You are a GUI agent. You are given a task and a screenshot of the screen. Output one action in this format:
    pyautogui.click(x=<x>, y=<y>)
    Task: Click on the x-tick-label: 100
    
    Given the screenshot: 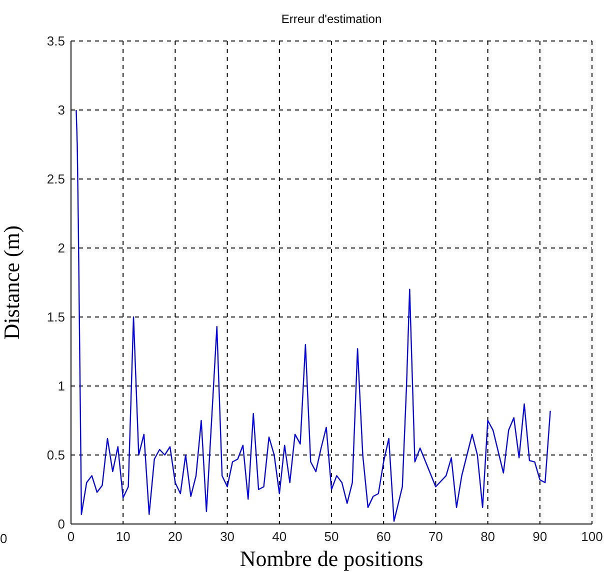 What is the action you would take?
    pyautogui.click(x=592, y=536)
    